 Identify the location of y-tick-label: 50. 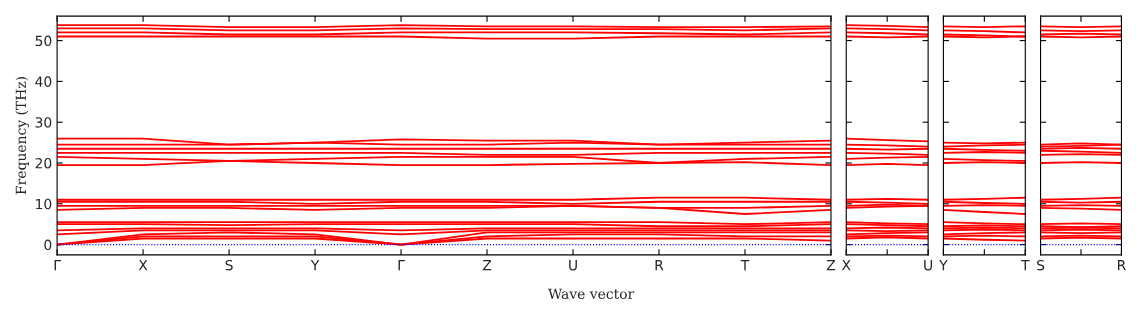
(43, 41).